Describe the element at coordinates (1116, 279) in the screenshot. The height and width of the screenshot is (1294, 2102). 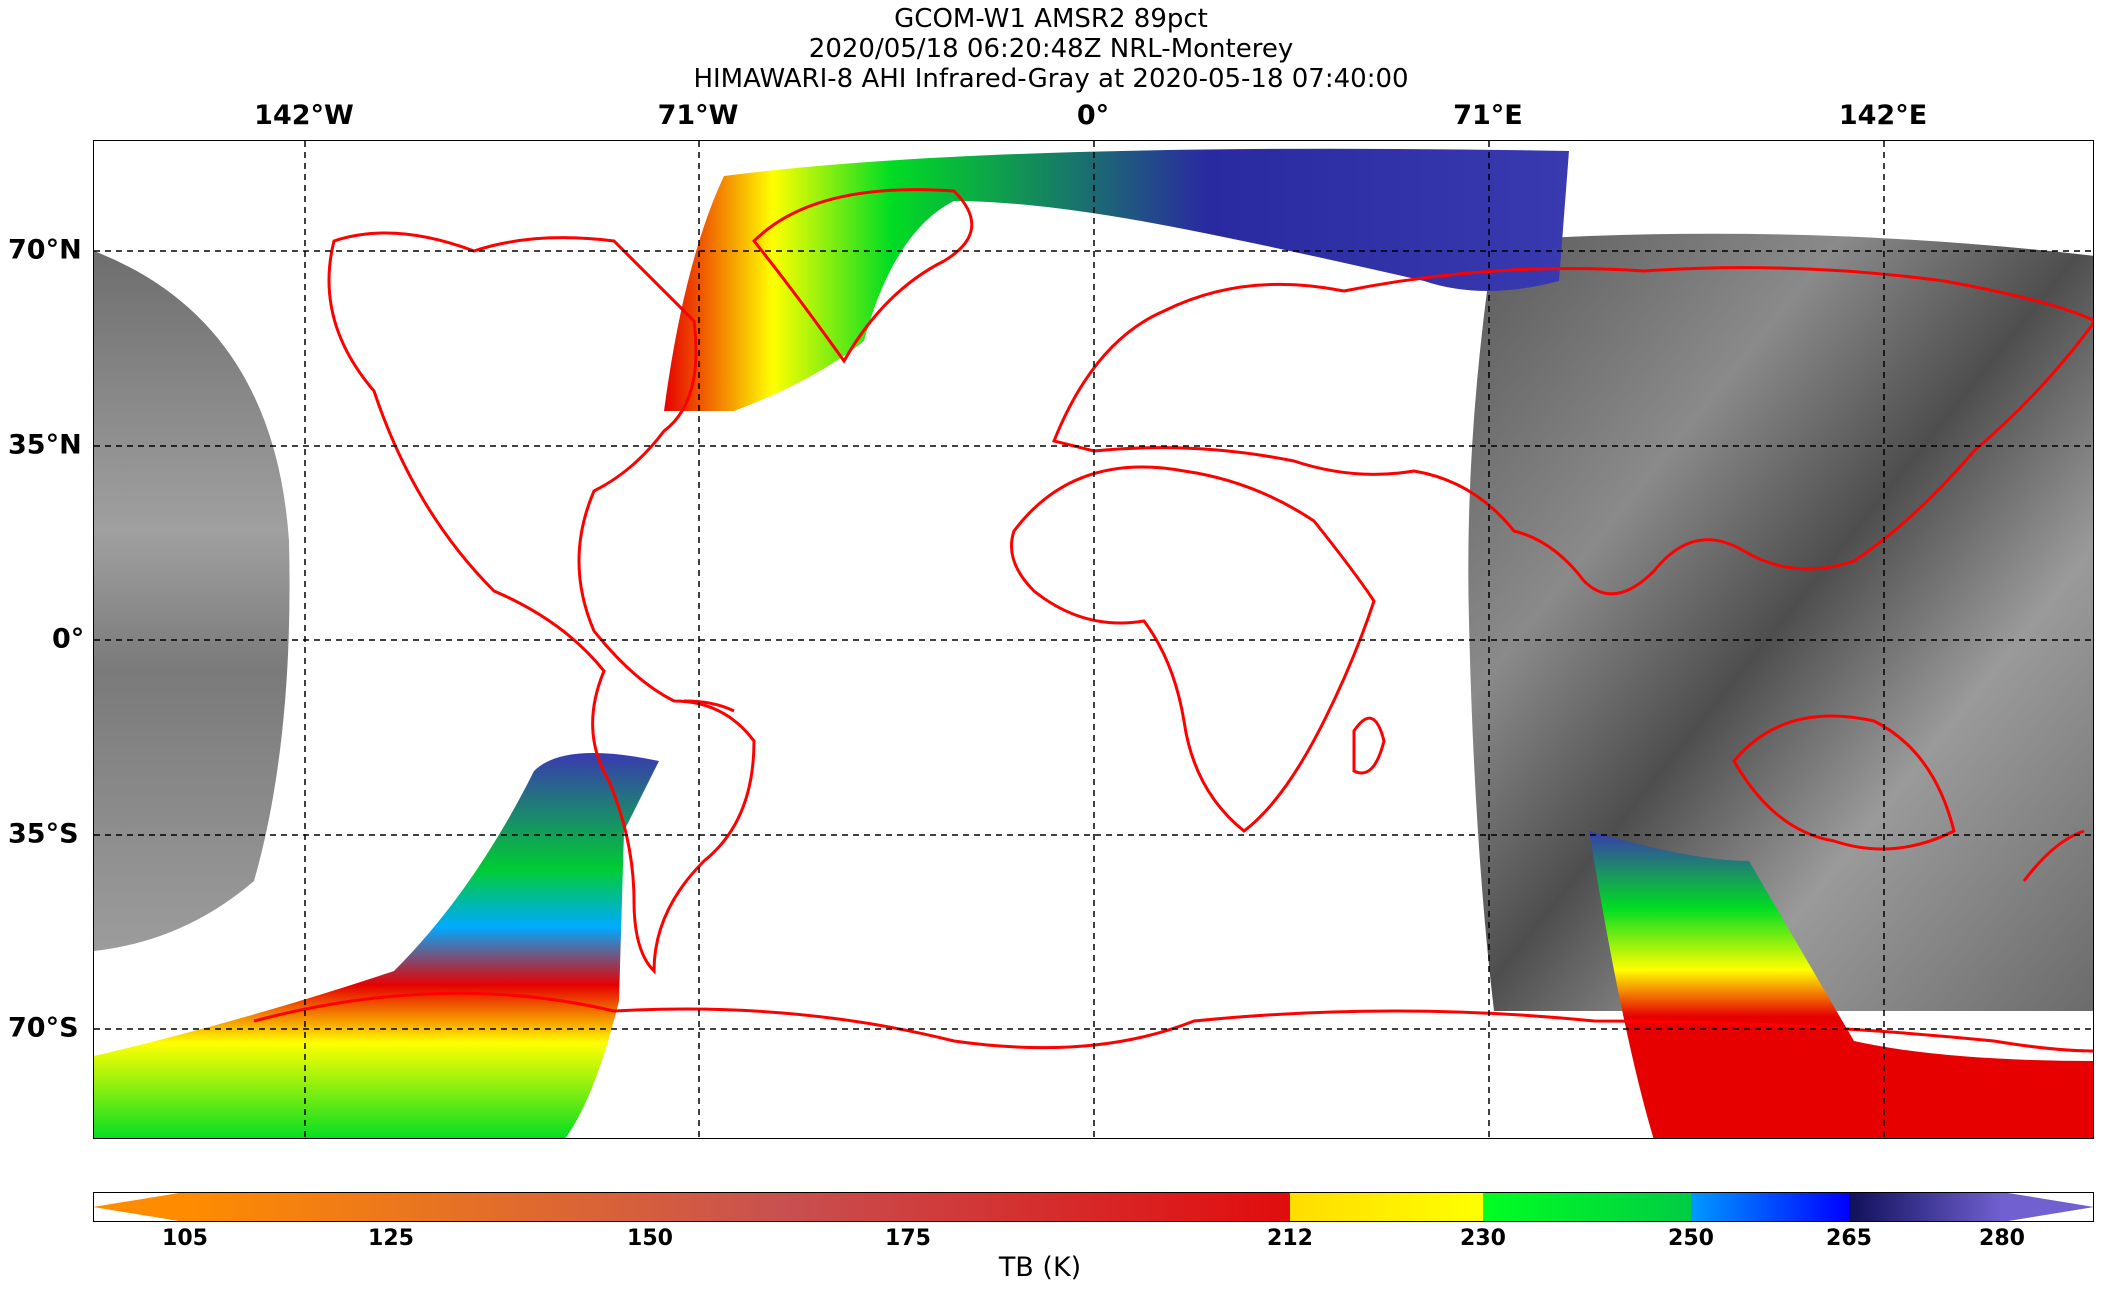
I see `amsr2-swath-arctic` at that location.